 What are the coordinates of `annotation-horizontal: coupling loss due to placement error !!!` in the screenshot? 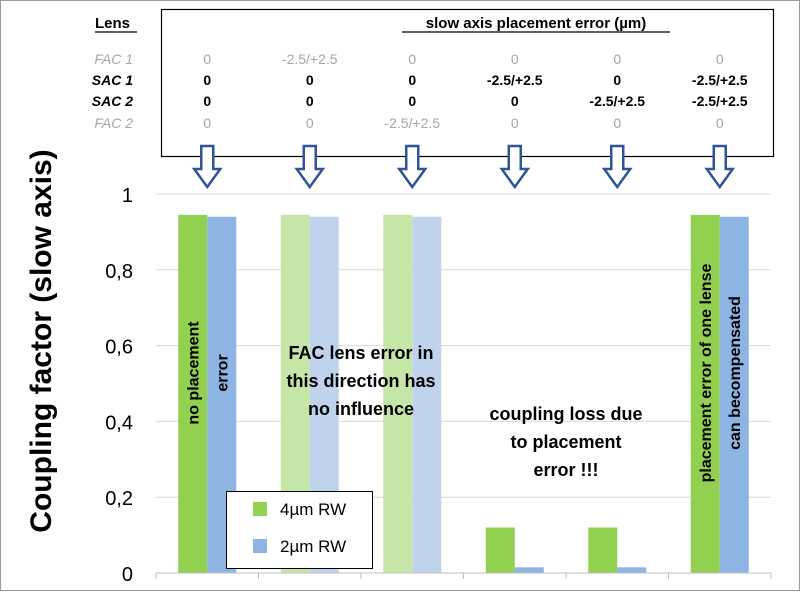 It's located at (565, 442).